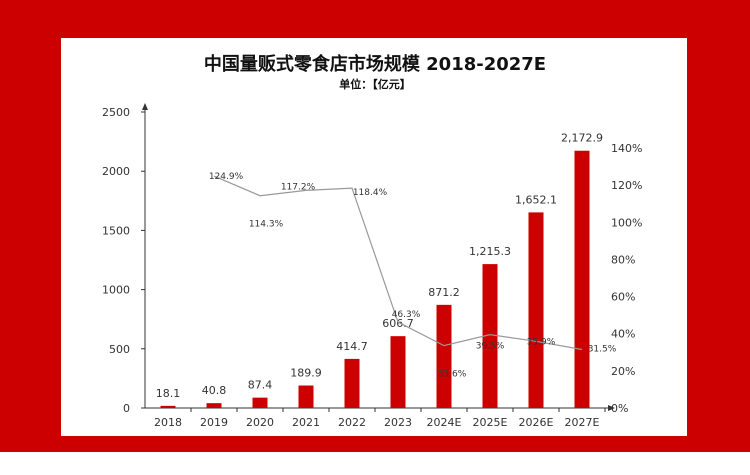  I want to click on growth-rate-label: 114.3%, so click(266, 225).